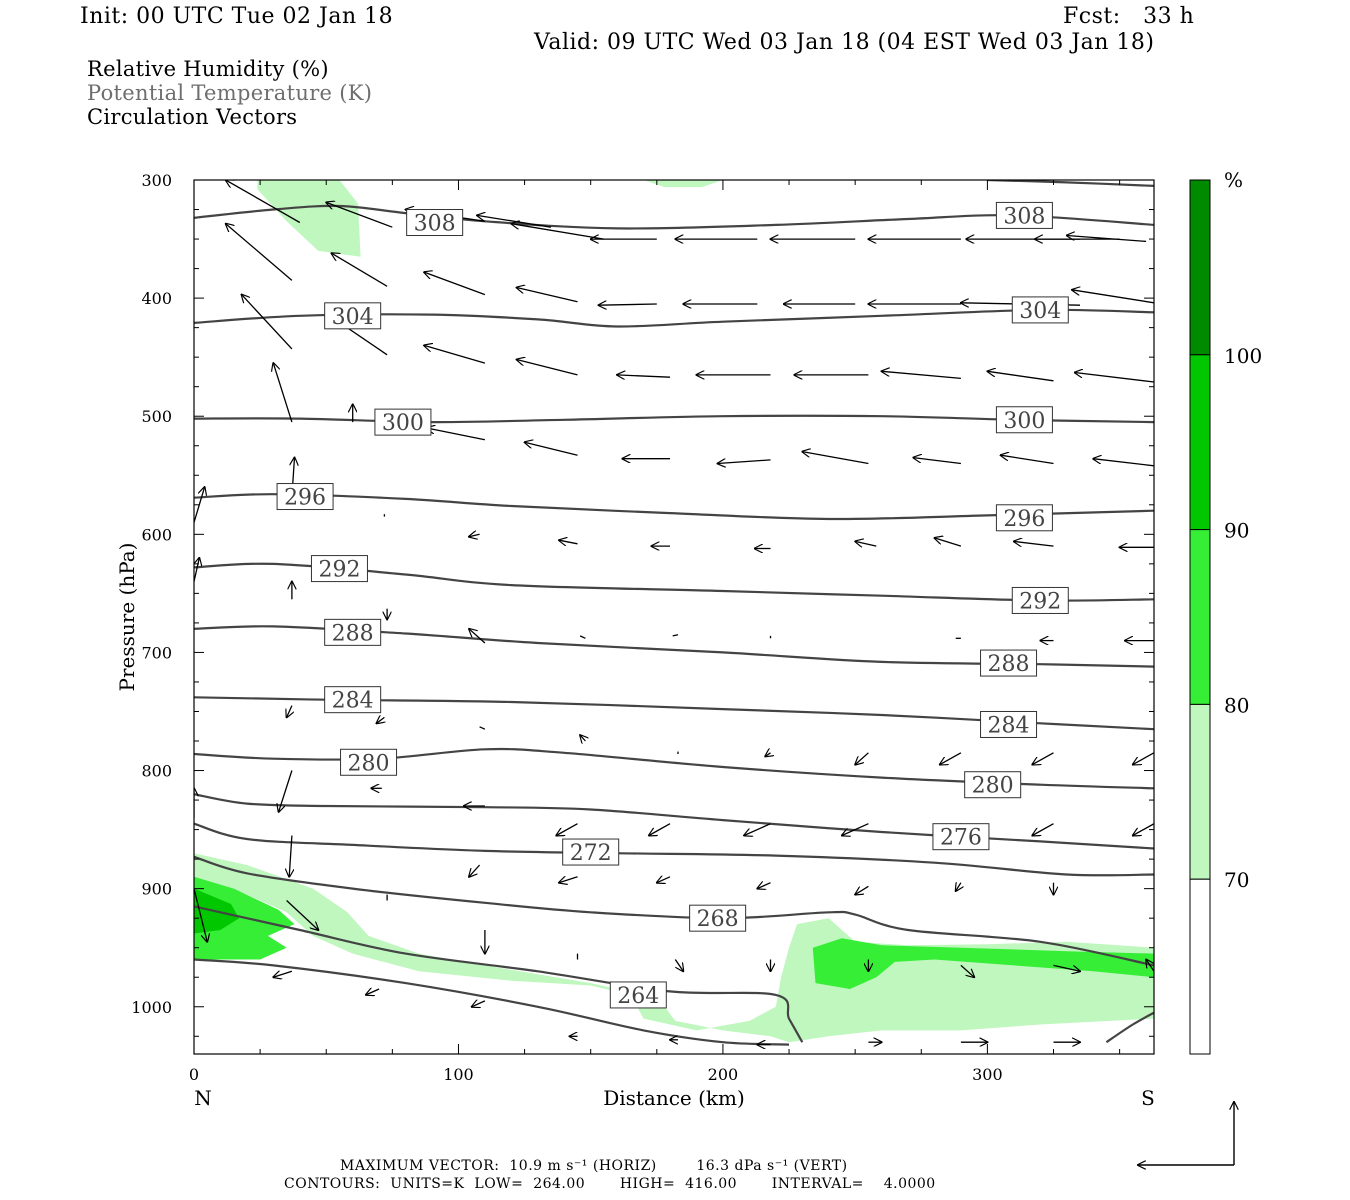 Image resolution: width=1350 pixels, height=1200 pixels. I want to click on reference-vector-arrows, so click(1186, 1133).